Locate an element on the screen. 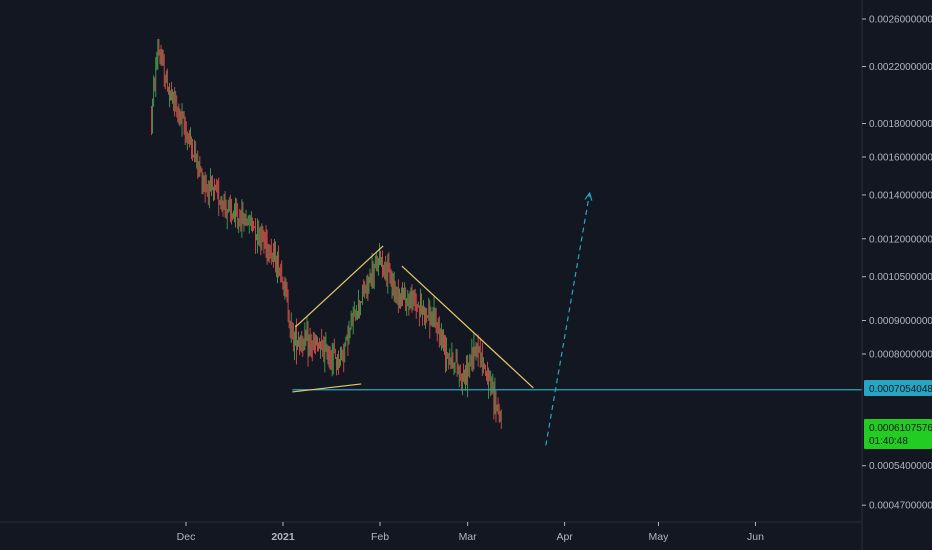 The height and width of the screenshot is (550, 932). price-tick-label: 0.0008000000 is located at coordinates (900, 355).